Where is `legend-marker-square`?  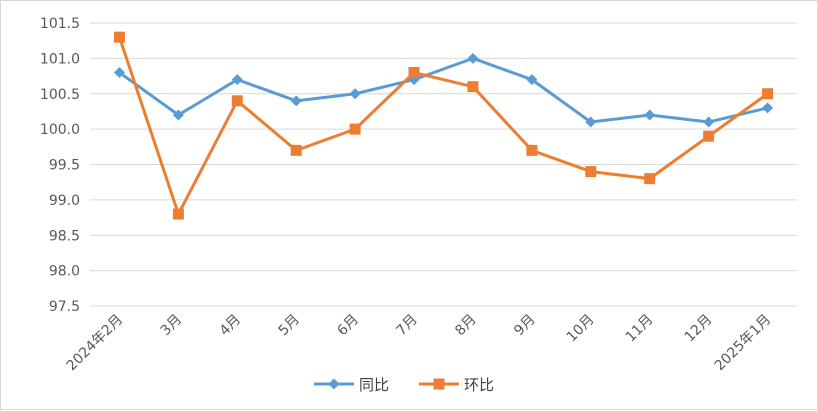 legend-marker-square is located at coordinates (439, 384).